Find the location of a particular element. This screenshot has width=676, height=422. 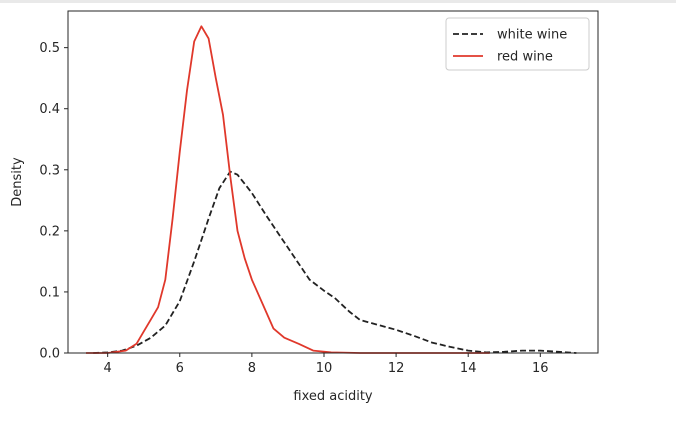

x-axis: 4 6 8 10 12 14 16 is located at coordinates (326, 364).